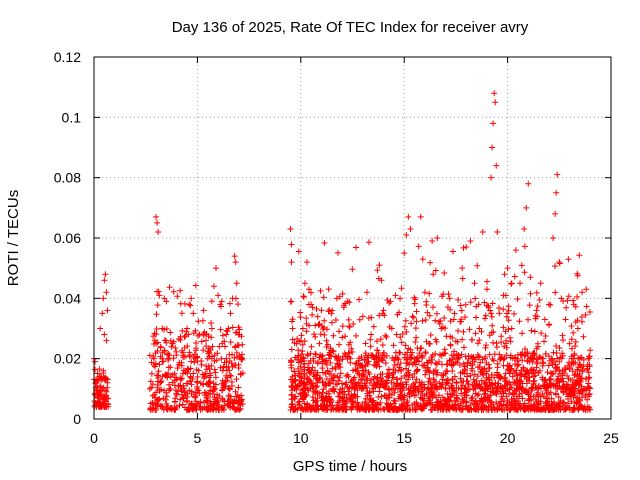 The height and width of the screenshot is (480, 640). I want to click on y-tick-label: 0.08, so click(67, 178).